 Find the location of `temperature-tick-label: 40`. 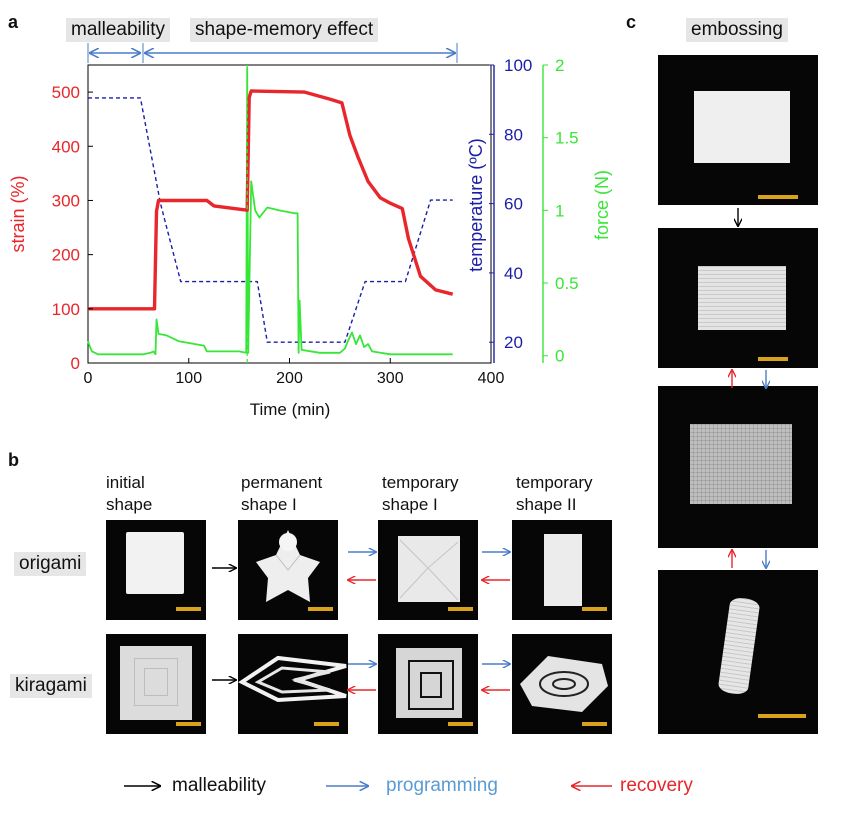

temperature-tick-label: 40 is located at coordinates (513, 273).